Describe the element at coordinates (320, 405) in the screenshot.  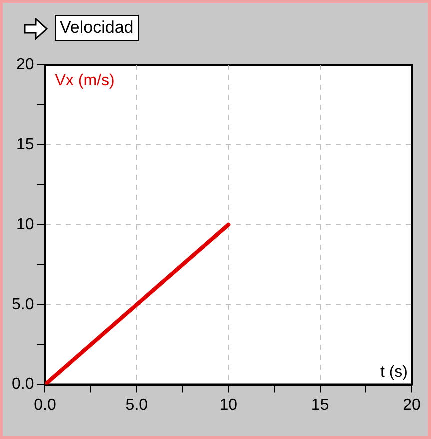
I see `x-tick-label: 15` at that location.